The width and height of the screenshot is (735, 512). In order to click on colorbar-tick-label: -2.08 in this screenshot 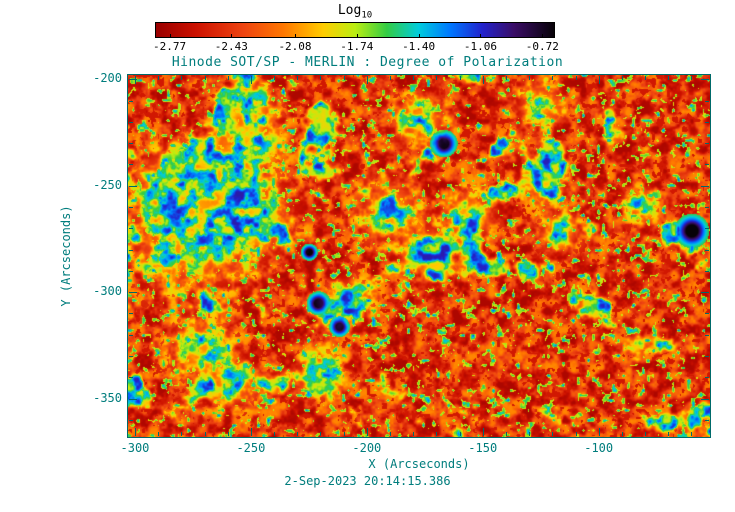, I will do `click(295, 46)`.